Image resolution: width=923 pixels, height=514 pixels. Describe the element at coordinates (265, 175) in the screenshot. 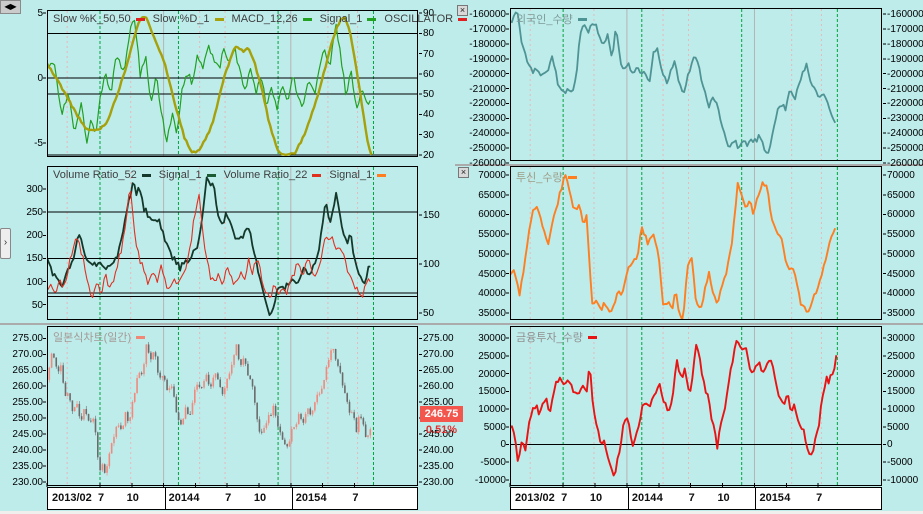

I see `legend-item-label: Volume Ratio_22` at that location.